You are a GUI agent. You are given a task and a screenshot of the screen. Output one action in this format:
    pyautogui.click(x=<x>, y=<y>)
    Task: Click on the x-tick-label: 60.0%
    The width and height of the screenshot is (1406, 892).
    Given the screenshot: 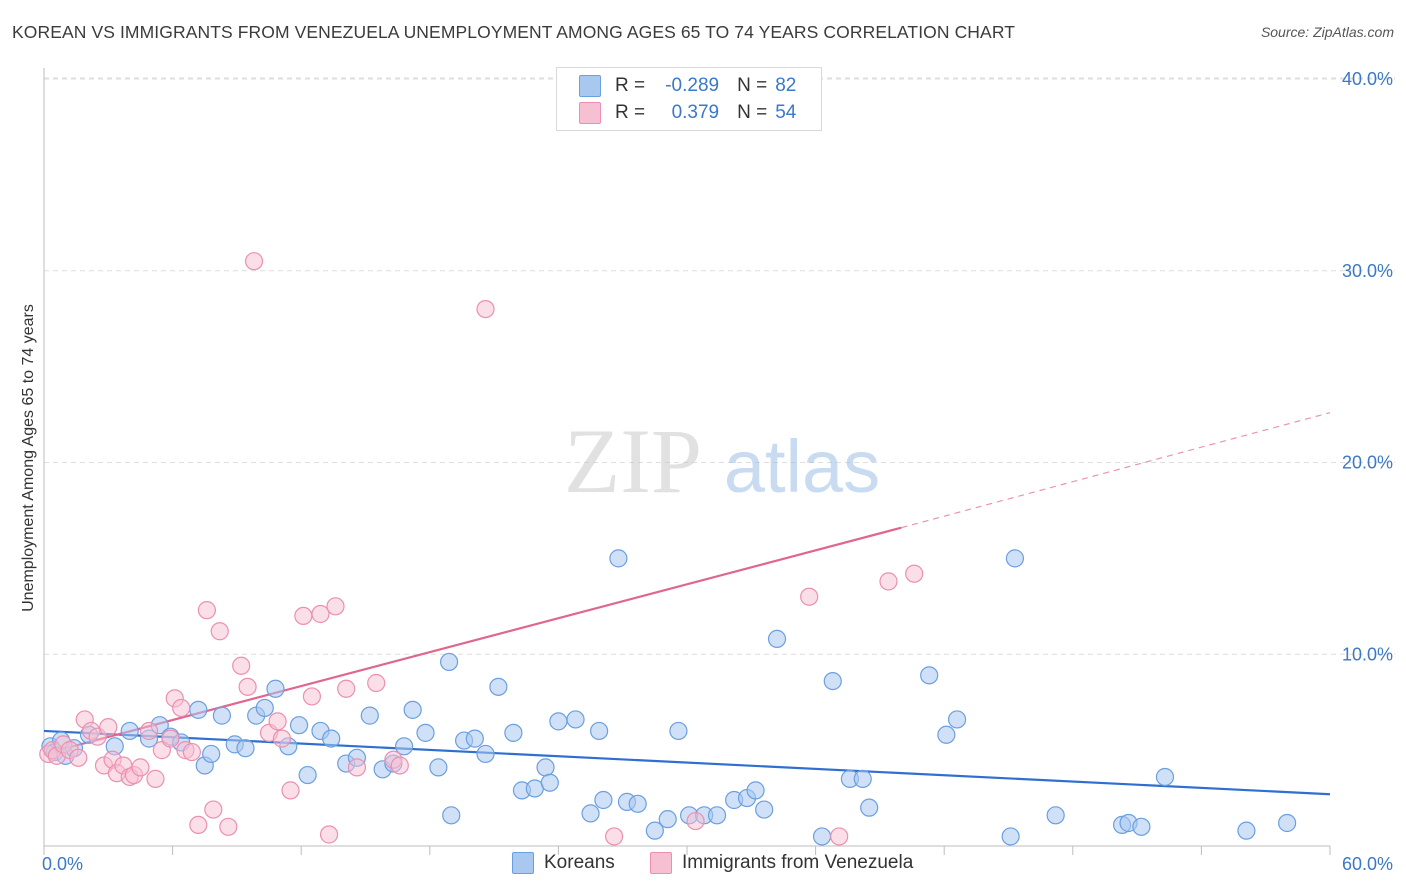 What is the action you would take?
    pyautogui.click(x=1367, y=864)
    